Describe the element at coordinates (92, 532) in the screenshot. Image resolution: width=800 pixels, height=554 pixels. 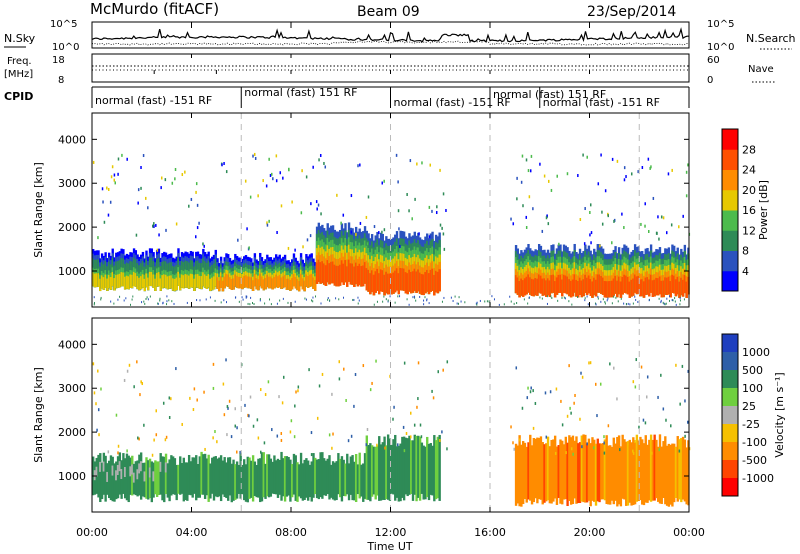
I see `x-tick-label: 00:00` at that location.